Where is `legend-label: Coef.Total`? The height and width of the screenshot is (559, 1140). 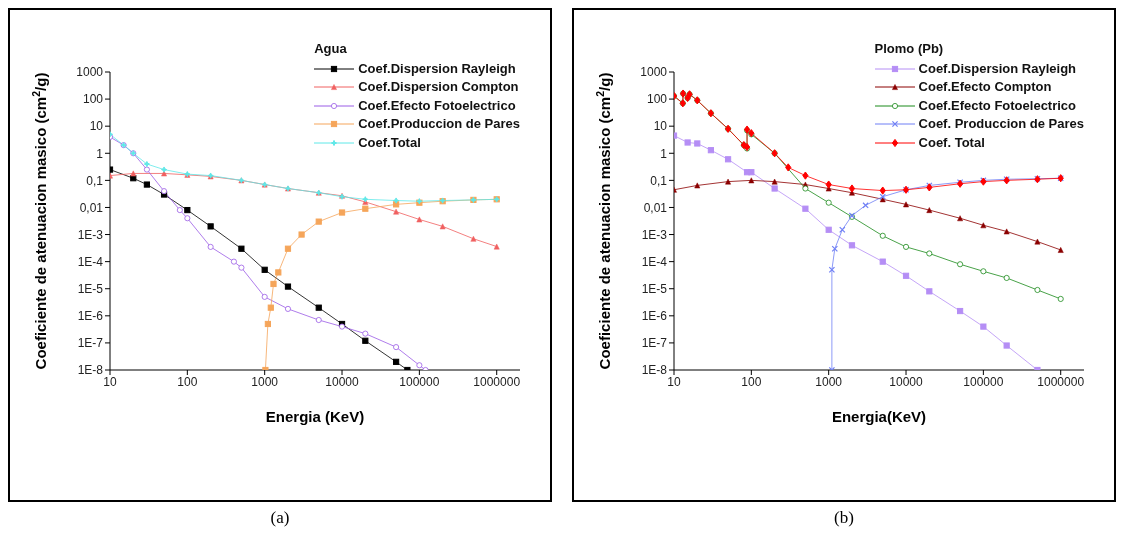 legend-label: Coef.Total is located at coordinates (389, 142).